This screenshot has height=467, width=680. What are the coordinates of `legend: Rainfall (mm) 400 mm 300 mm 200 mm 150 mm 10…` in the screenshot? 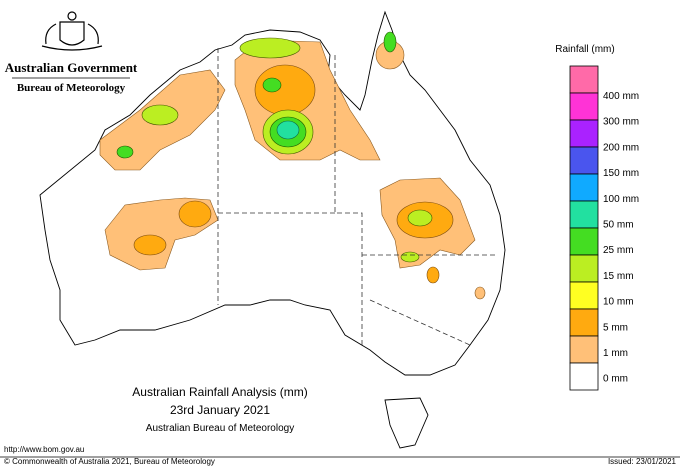 It's located at (597, 217).